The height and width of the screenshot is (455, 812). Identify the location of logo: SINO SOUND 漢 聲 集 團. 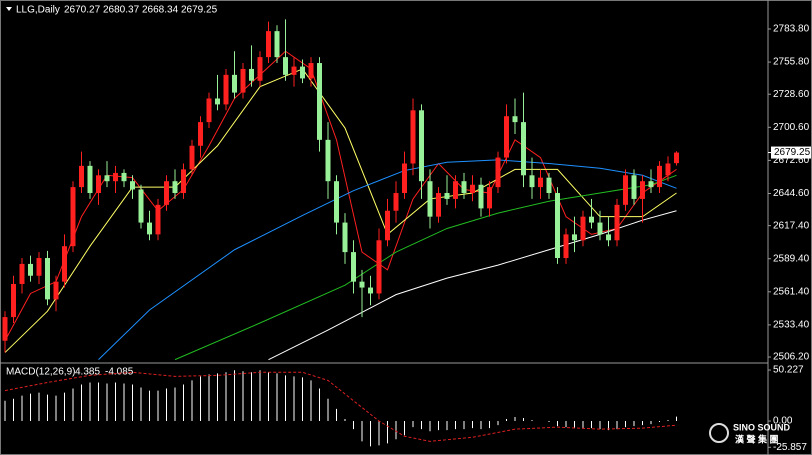
(750, 433).